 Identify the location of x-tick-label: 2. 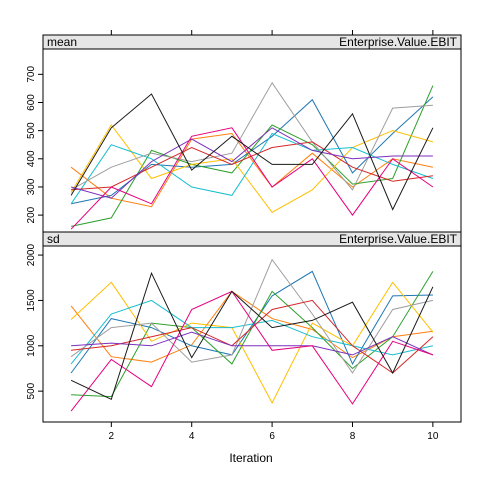
(112, 436).